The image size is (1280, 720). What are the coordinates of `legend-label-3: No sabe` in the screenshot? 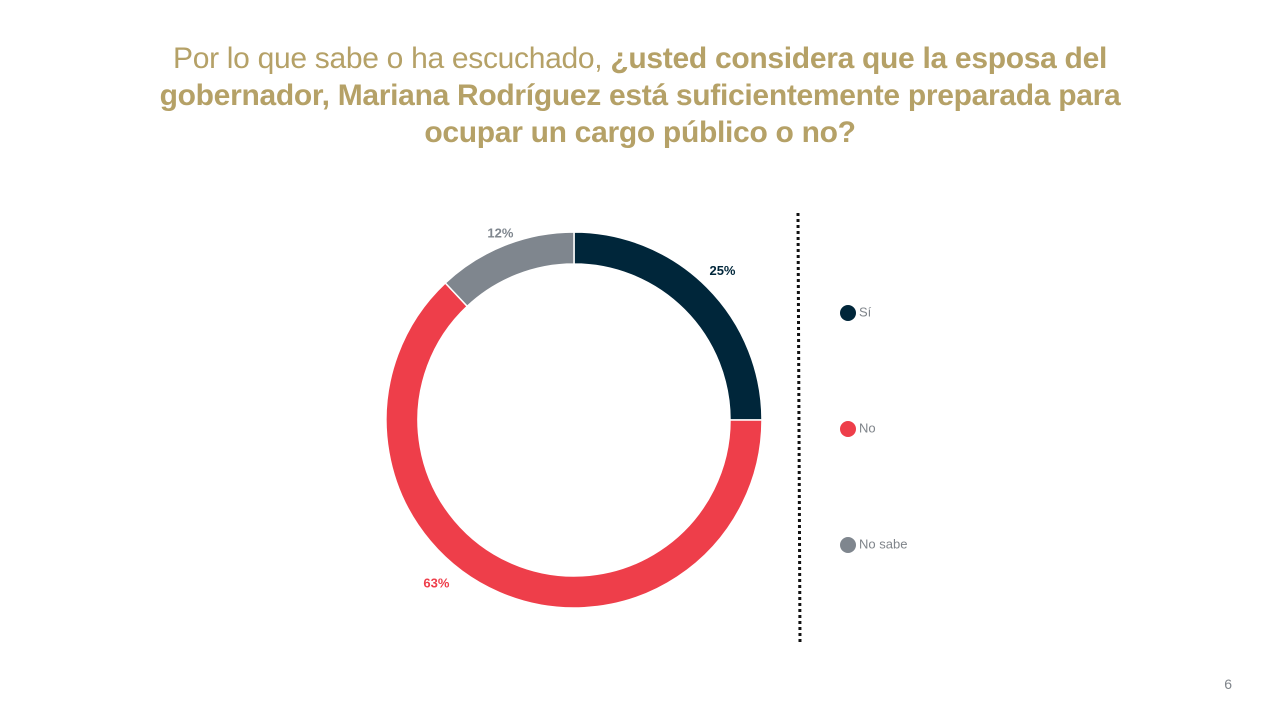 It's located at (883, 543).